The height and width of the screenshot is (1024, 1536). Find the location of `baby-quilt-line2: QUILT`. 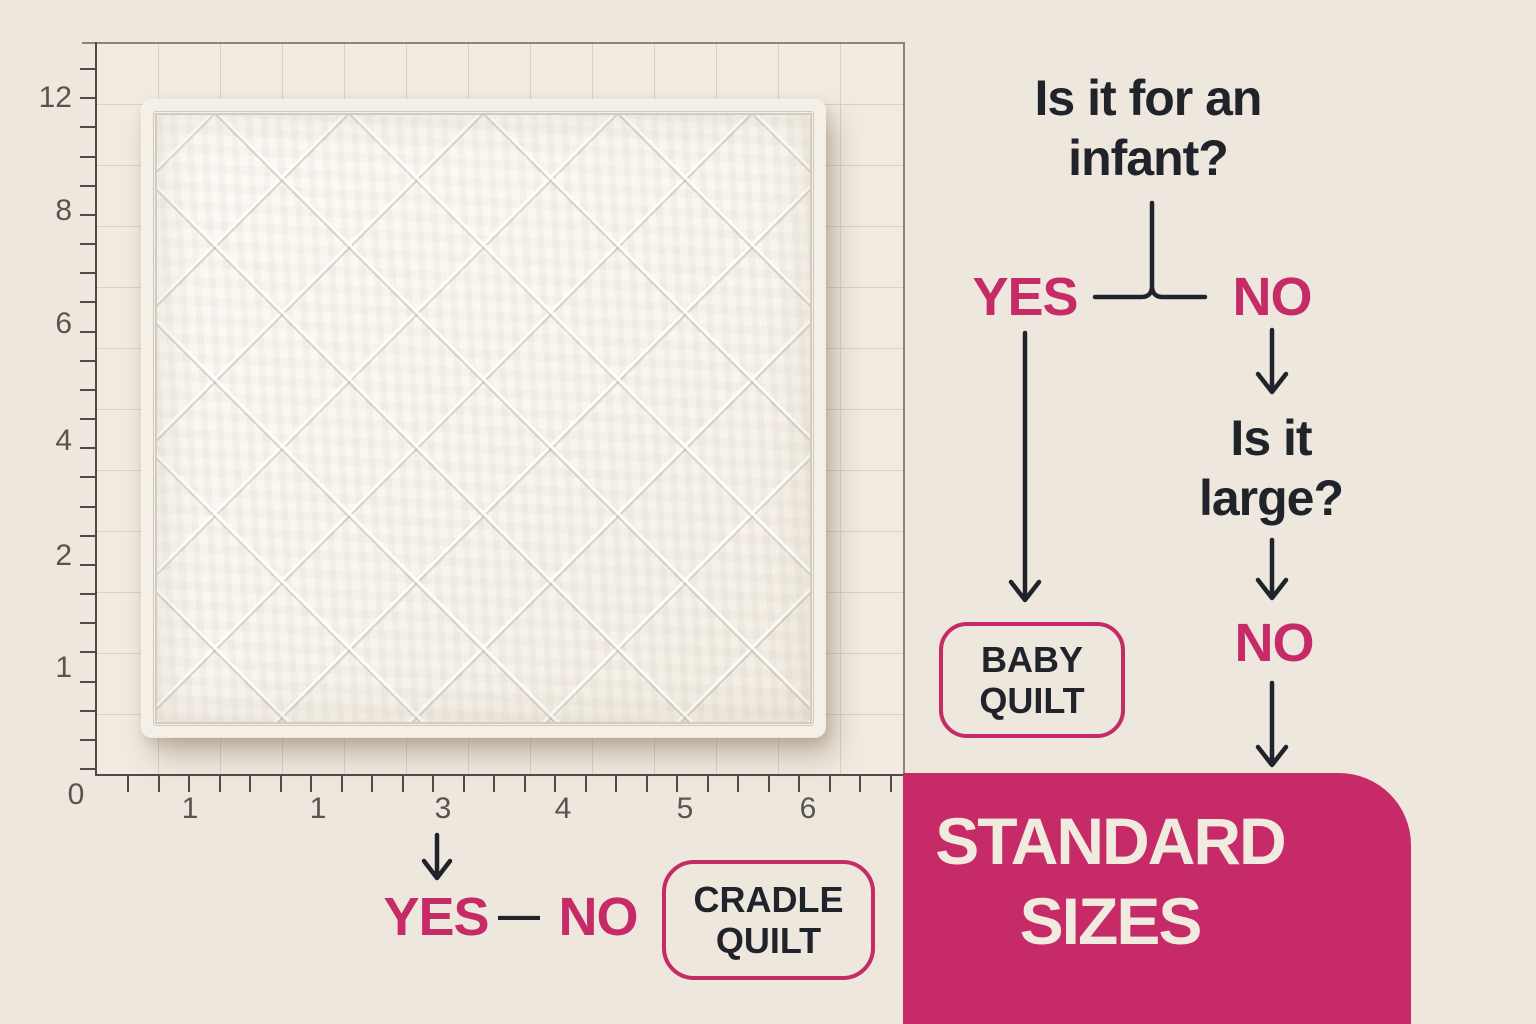

baby-quilt-line2: QUILT is located at coordinates (1032, 700).